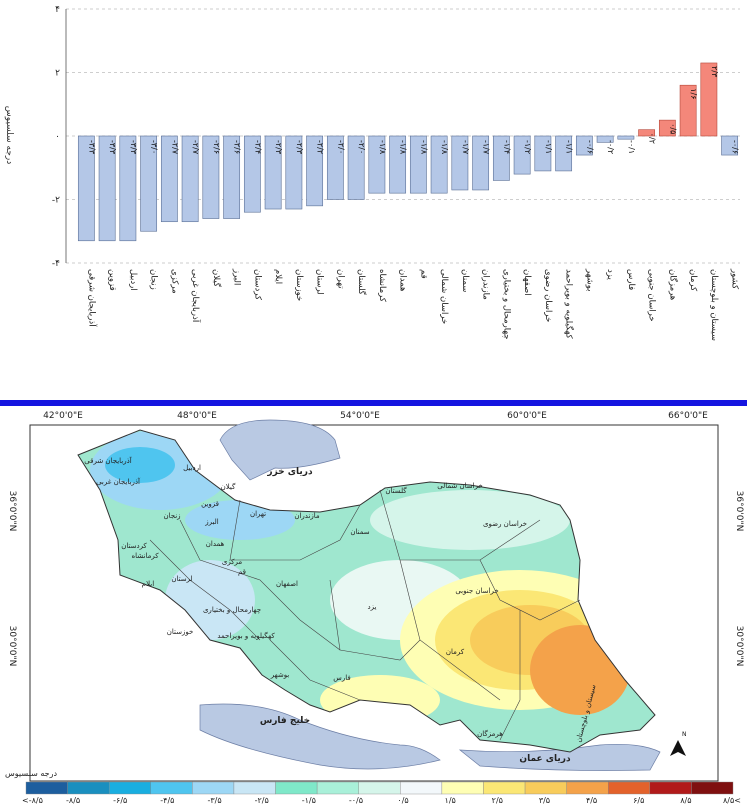 The image size is (747, 809). I want to click on legend-label: ۲/۵, so click(497, 800).